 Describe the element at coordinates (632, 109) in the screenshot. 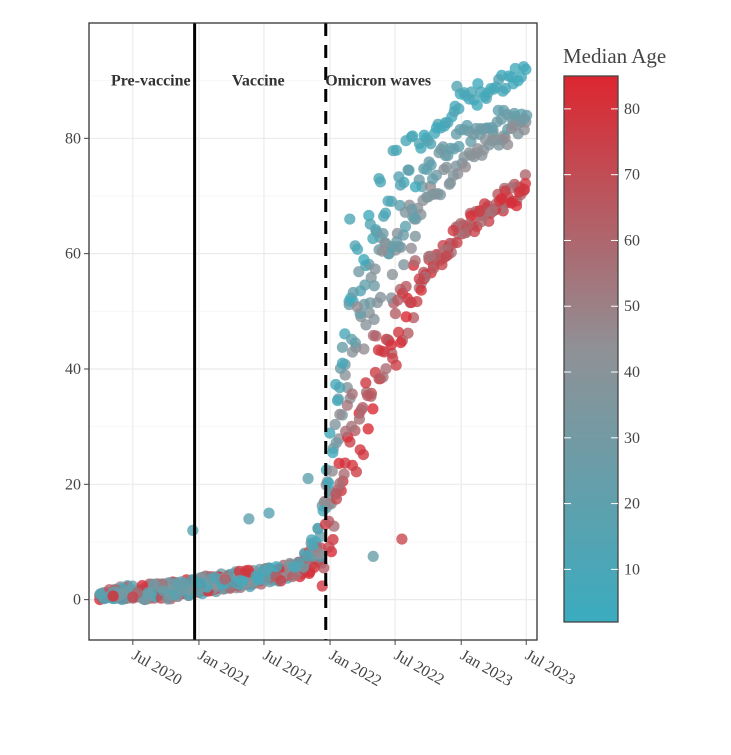

I see `legend-tick-label: 80` at that location.